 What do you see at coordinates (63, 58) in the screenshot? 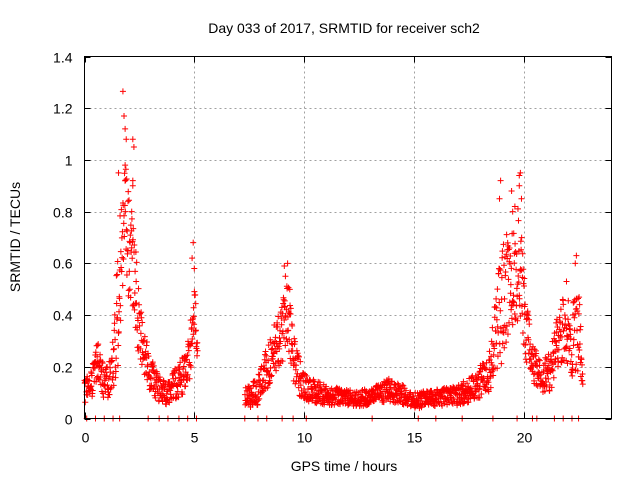
I see `y-tick-label: 1.4` at bounding box center [63, 58].